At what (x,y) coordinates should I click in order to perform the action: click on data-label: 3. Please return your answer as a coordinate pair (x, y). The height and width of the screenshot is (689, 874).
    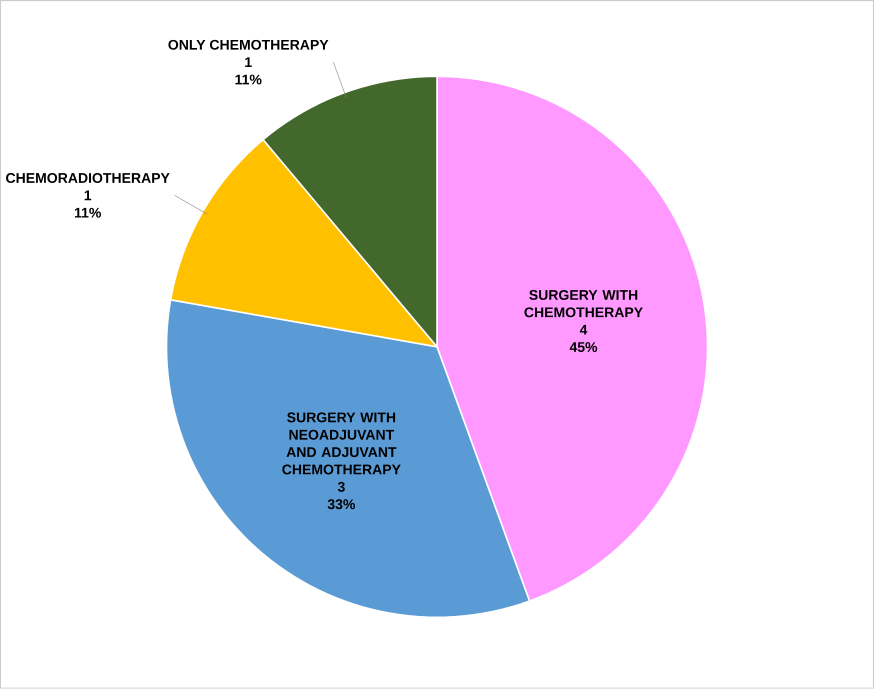
    Looking at the image, I should click on (341, 487).